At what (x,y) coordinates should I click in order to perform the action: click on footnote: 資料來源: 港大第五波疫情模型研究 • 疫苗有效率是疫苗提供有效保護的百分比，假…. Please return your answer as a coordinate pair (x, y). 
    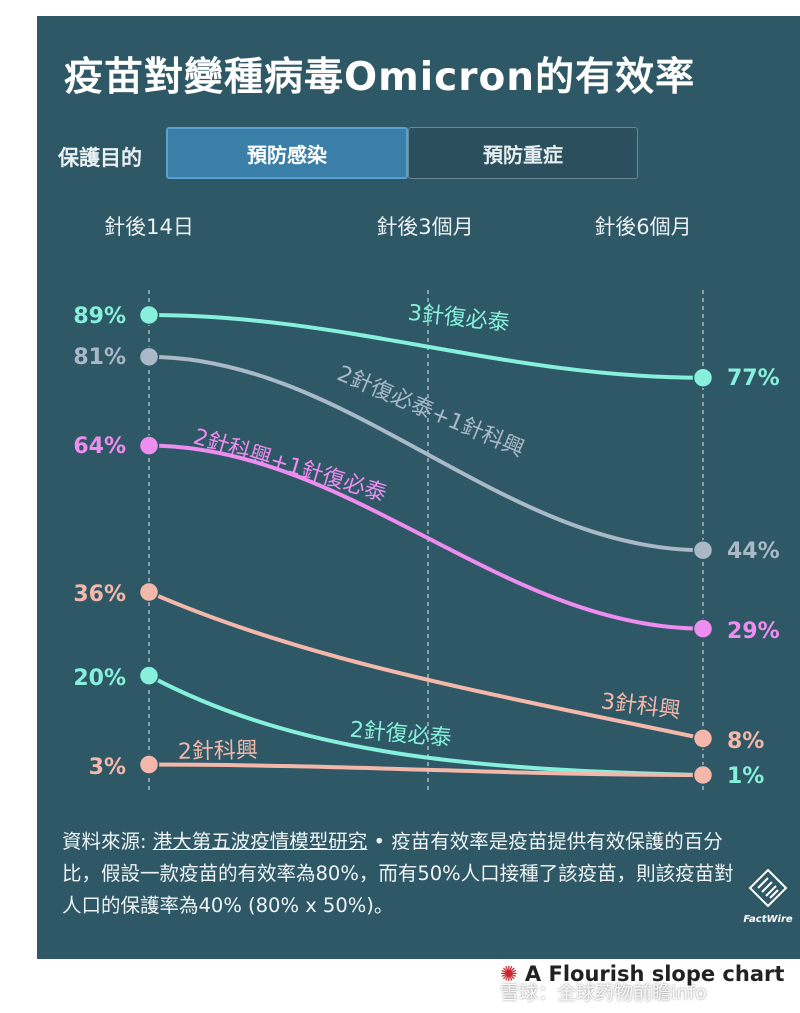
    Looking at the image, I should click on (402, 874).